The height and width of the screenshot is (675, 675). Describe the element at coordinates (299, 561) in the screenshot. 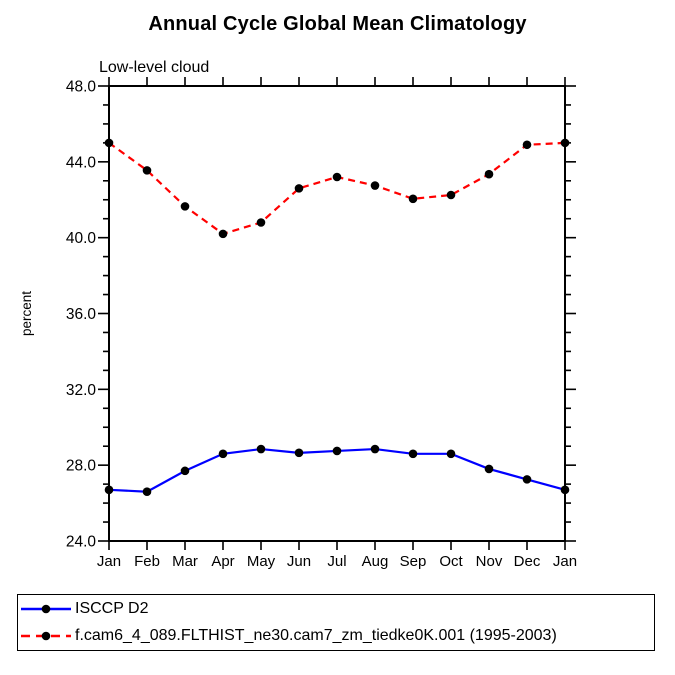

I see `svg-text: Jun` at that location.